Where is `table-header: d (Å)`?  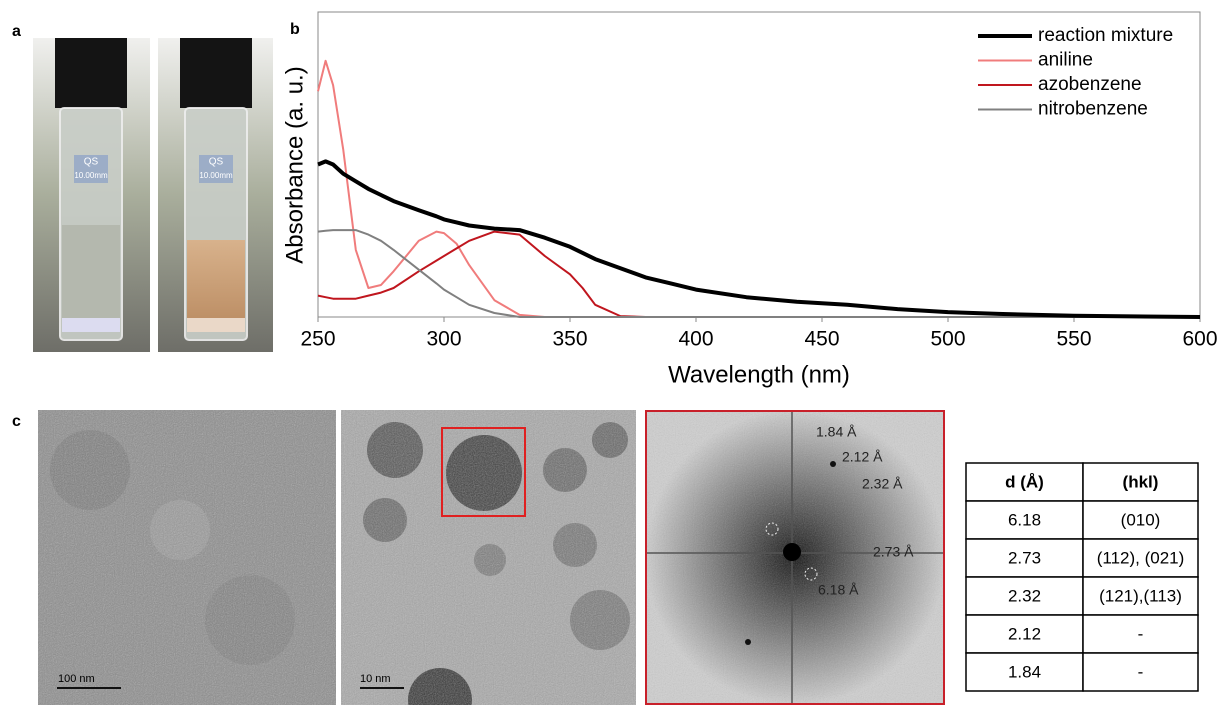 table-header: d (Å) is located at coordinates (1024, 481).